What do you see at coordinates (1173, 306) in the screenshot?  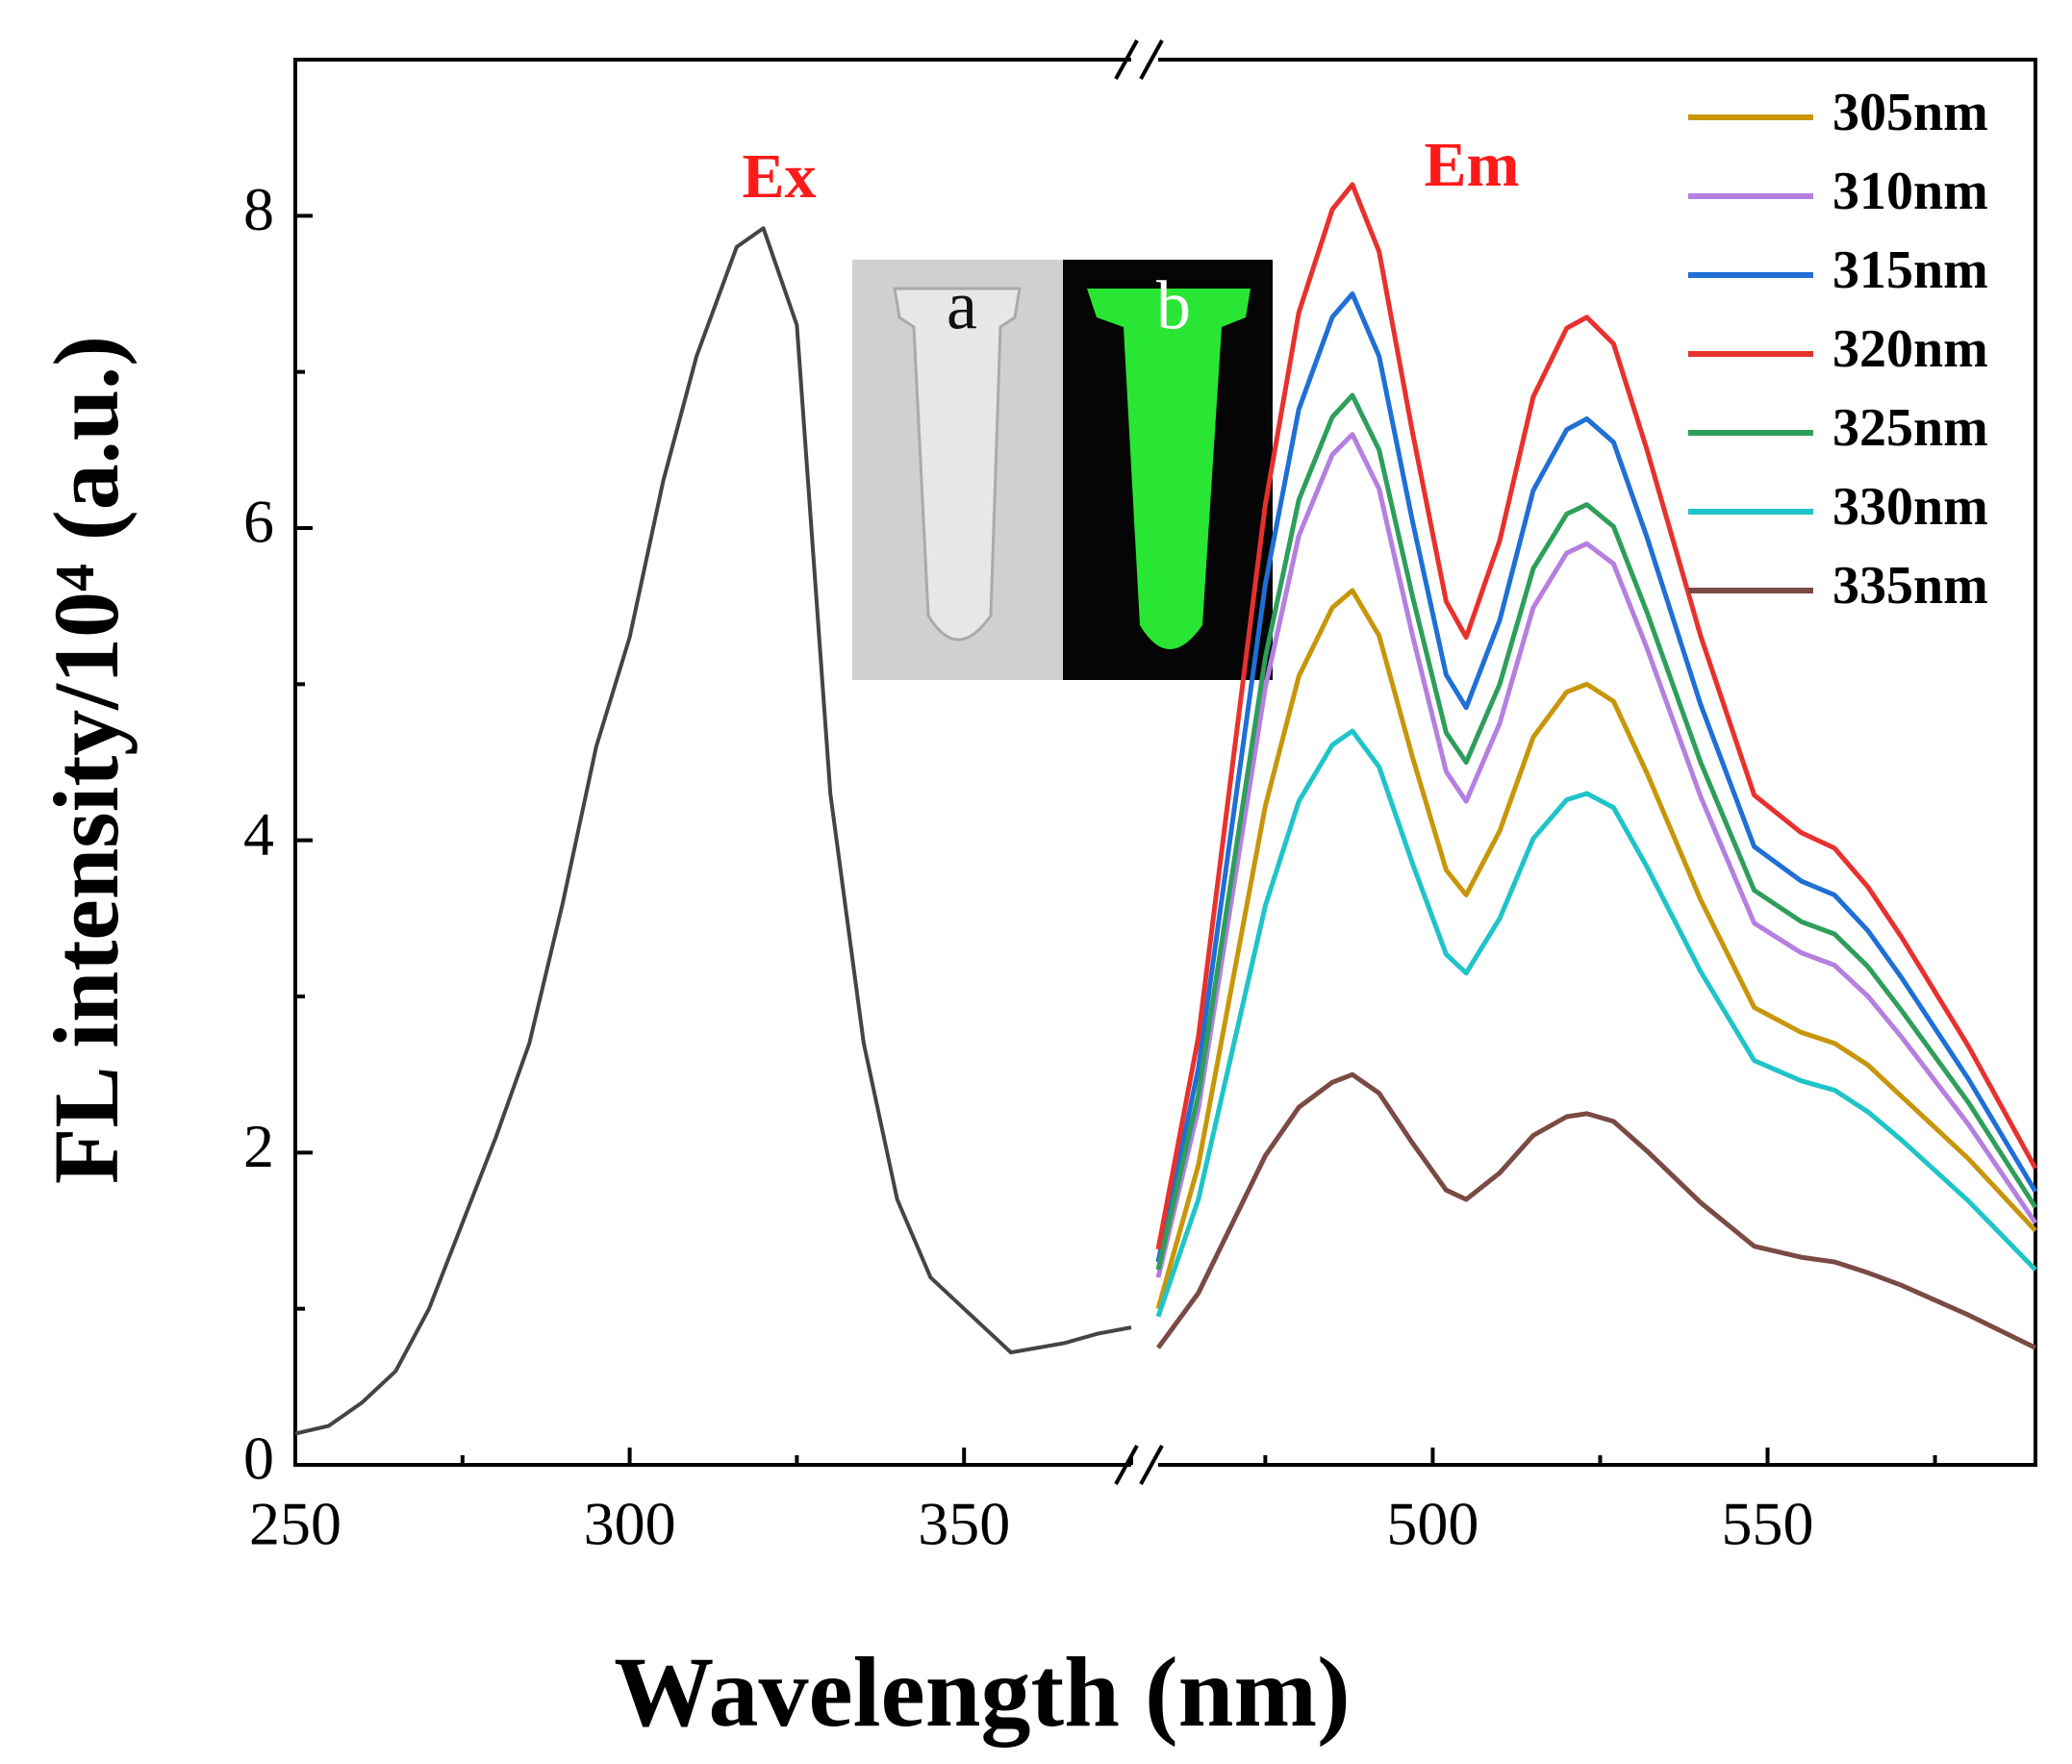 I see `inset-label: b` at bounding box center [1173, 306].